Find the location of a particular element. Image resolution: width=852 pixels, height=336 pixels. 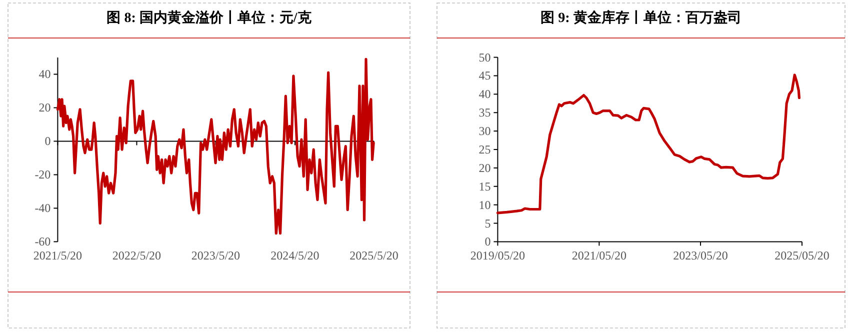

x-tick-label: 2022/5/20 is located at coordinates (137, 255).